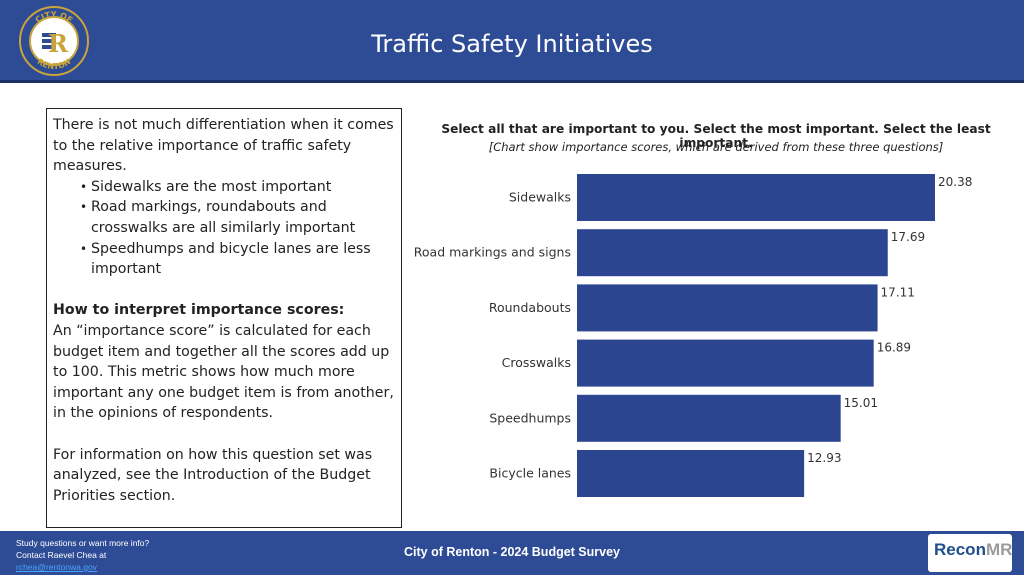 This screenshot has width=1024, height=575. I want to click on bar-sidewalks, so click(756, 197).